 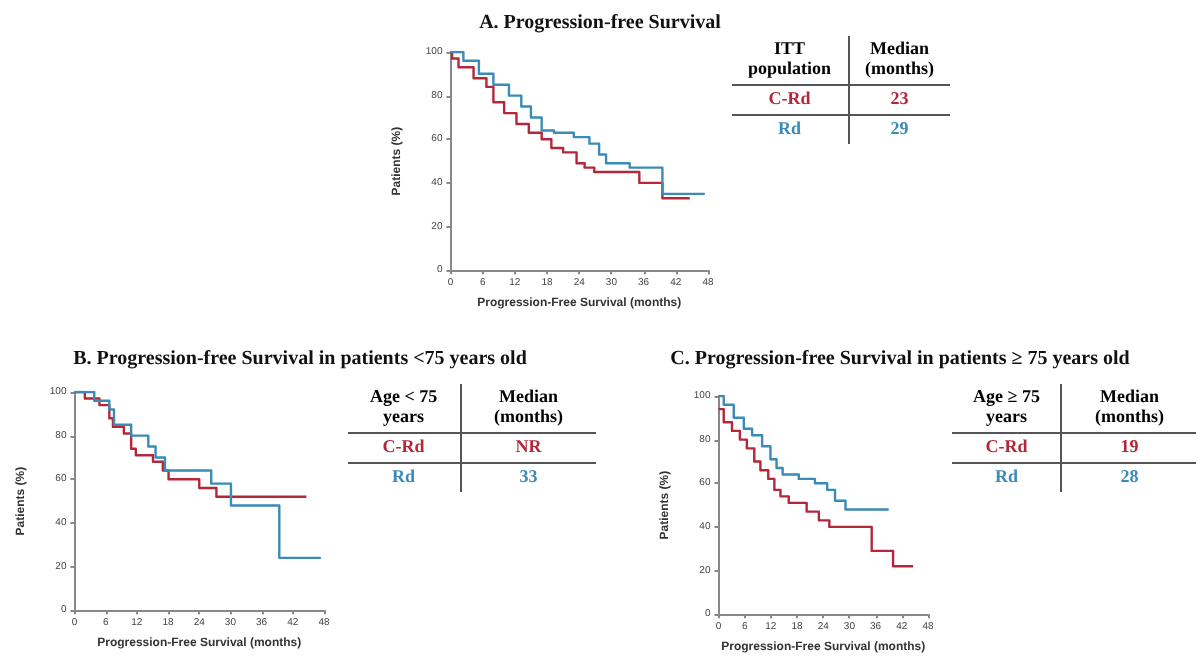 What do you see at coordinates (1074, 438) in the screenshot?
I see `median-table: Age ≥ 75 years Median (months) C-Rd 19 Rd 28` at bounding box center [1074, 438].